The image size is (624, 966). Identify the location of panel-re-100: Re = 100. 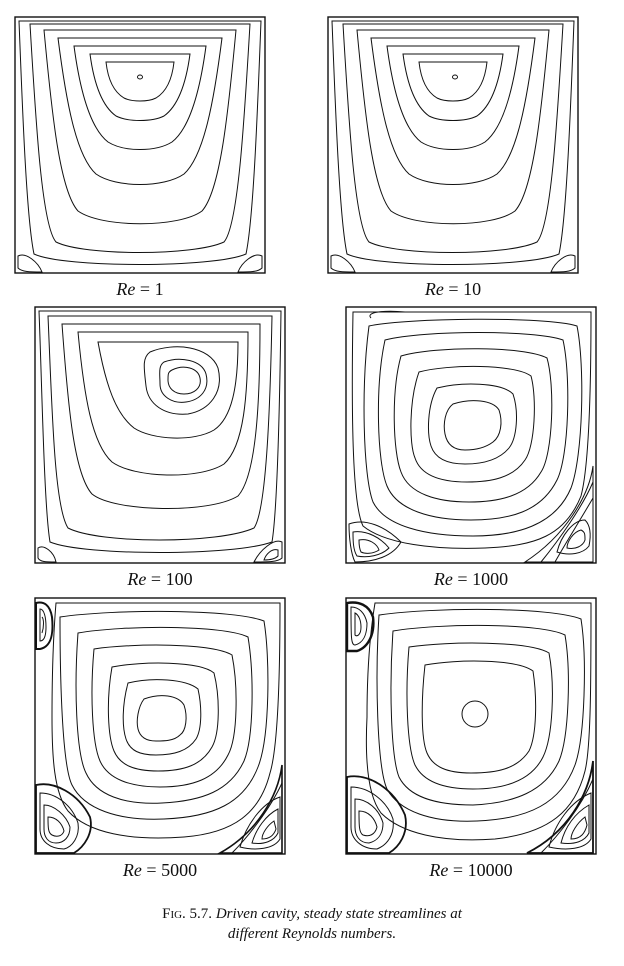
(160, 448).